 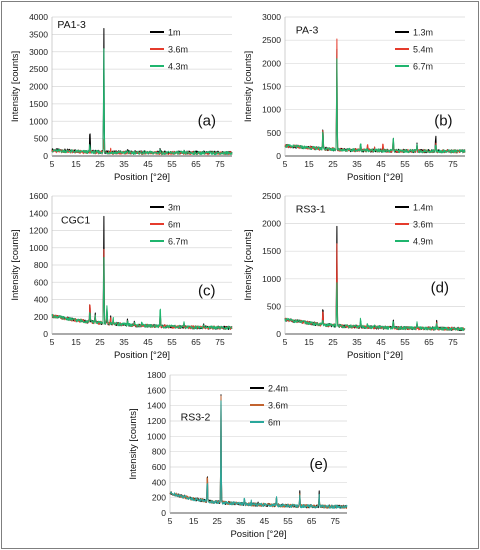 I want to click on sample-label: PA-3, so click(x=307, y=31).